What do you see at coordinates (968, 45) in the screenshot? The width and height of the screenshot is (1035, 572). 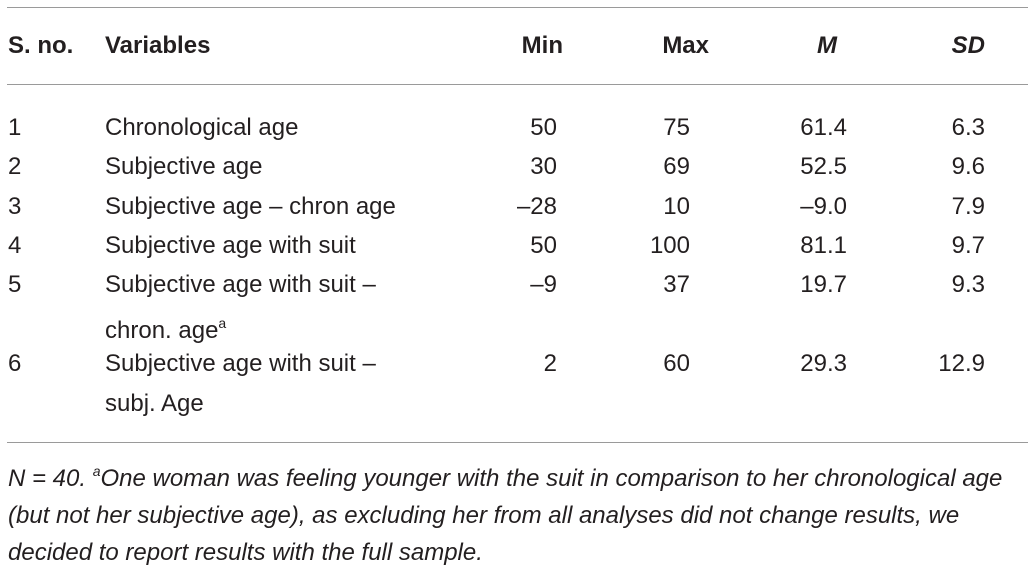 I see `header-sd: SD` at bounding box center [968, 45].